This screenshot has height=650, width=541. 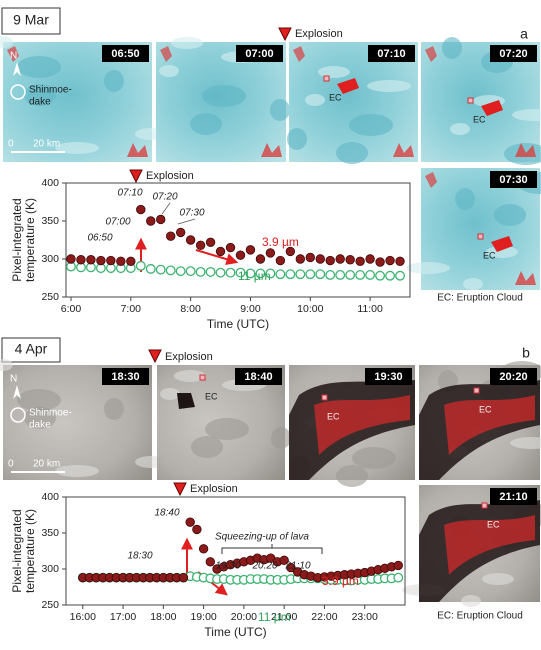 I want to click on plot-frame, so click(x=235, y=551).